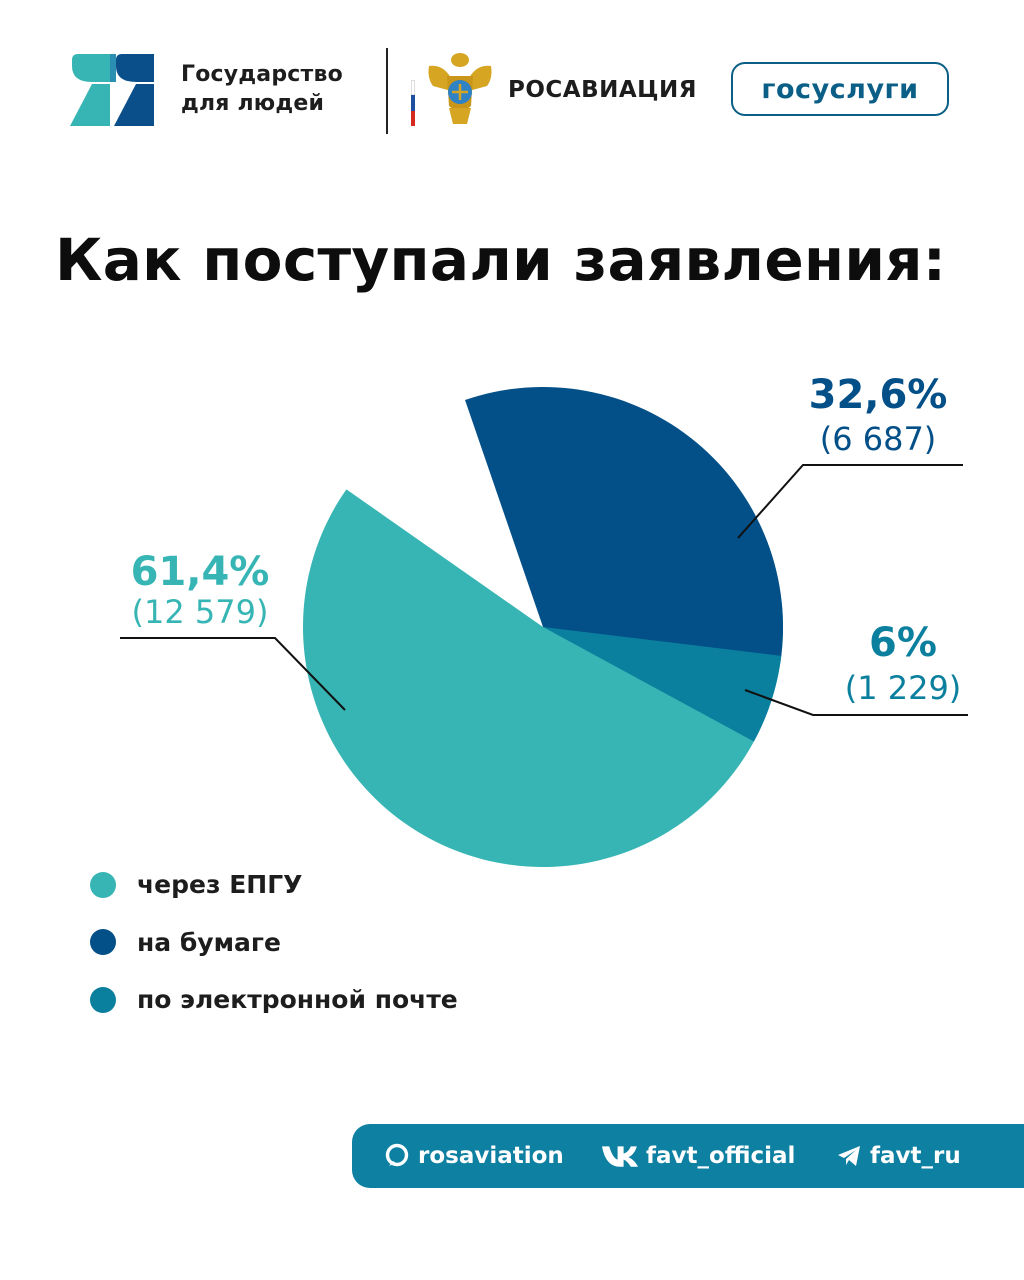 The image size is (1024, 1280). I want to click on leader-line-email, so click(856, 702).